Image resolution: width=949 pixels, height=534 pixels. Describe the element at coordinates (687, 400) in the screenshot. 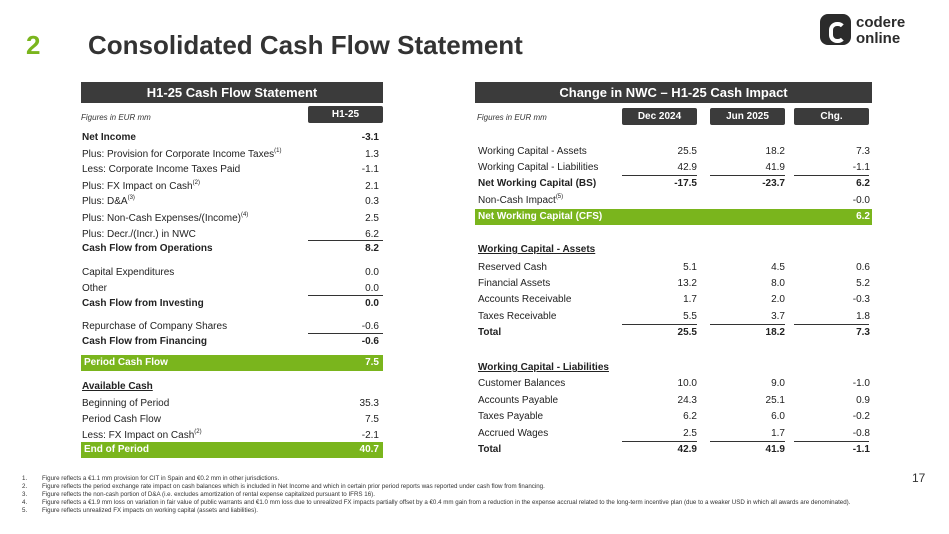

I see `right-row-value: 24.3` at that location.